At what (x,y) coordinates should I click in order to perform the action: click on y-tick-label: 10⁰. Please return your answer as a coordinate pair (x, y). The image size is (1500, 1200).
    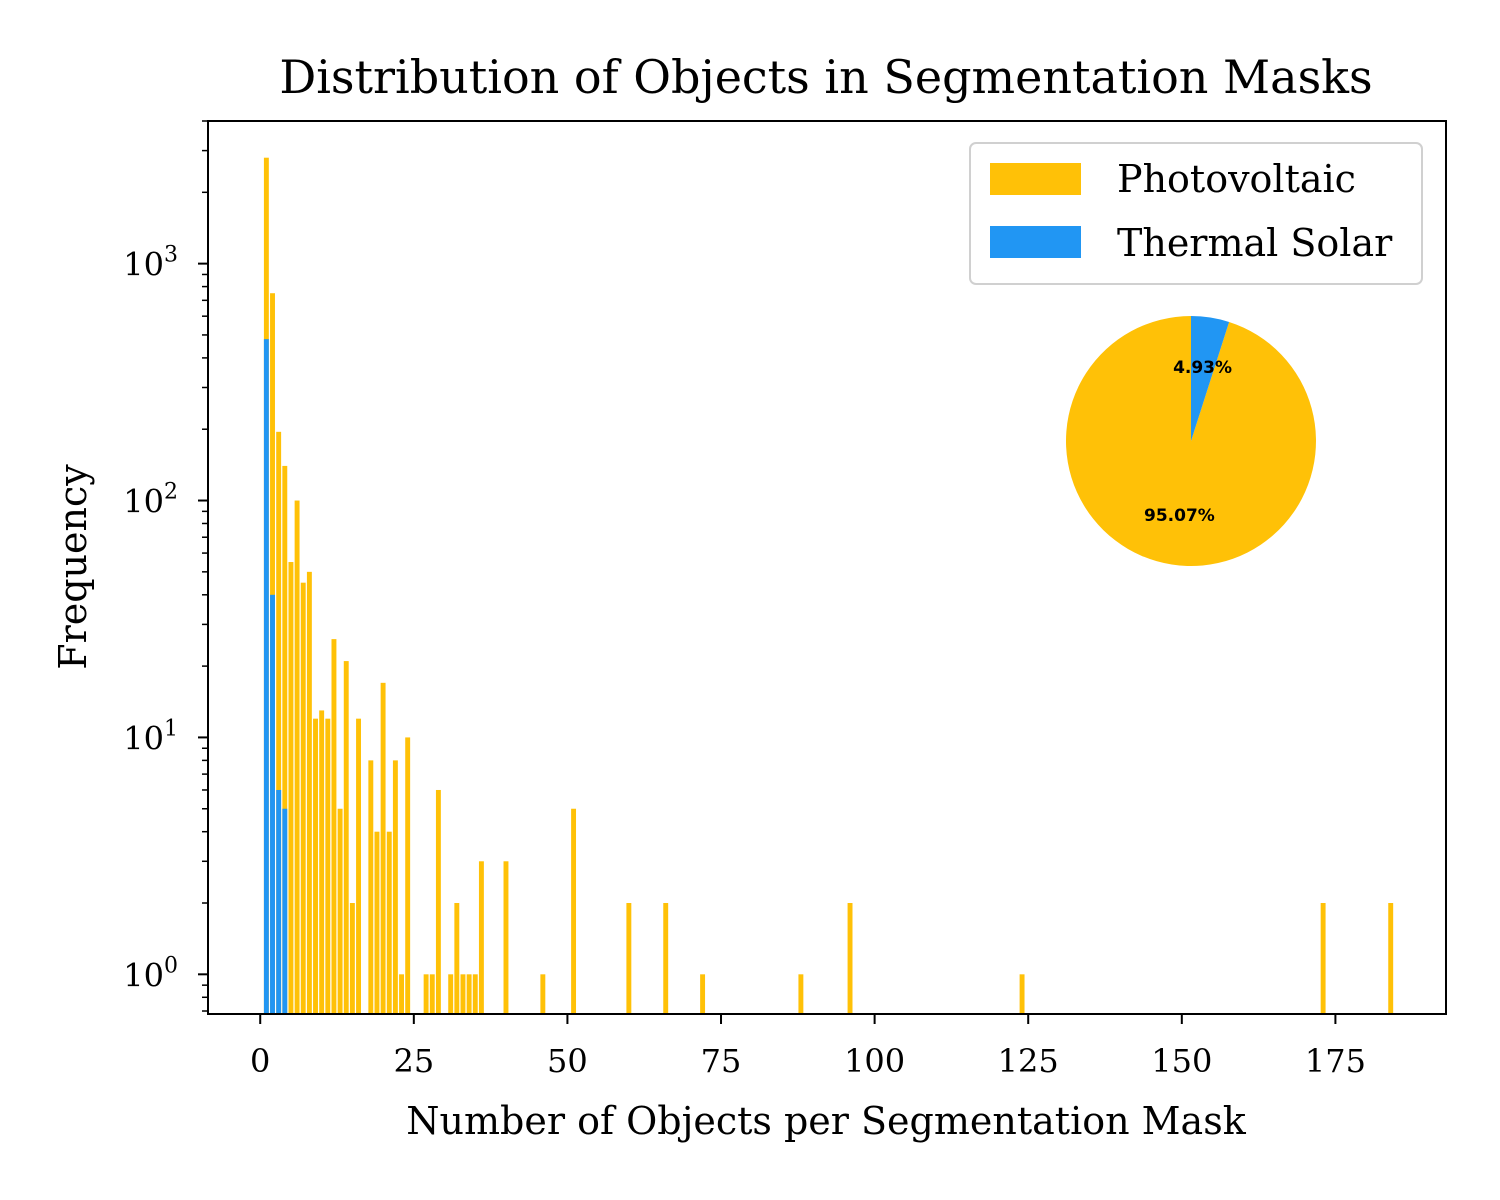
    Looking at the image, I should click on (150, 973).